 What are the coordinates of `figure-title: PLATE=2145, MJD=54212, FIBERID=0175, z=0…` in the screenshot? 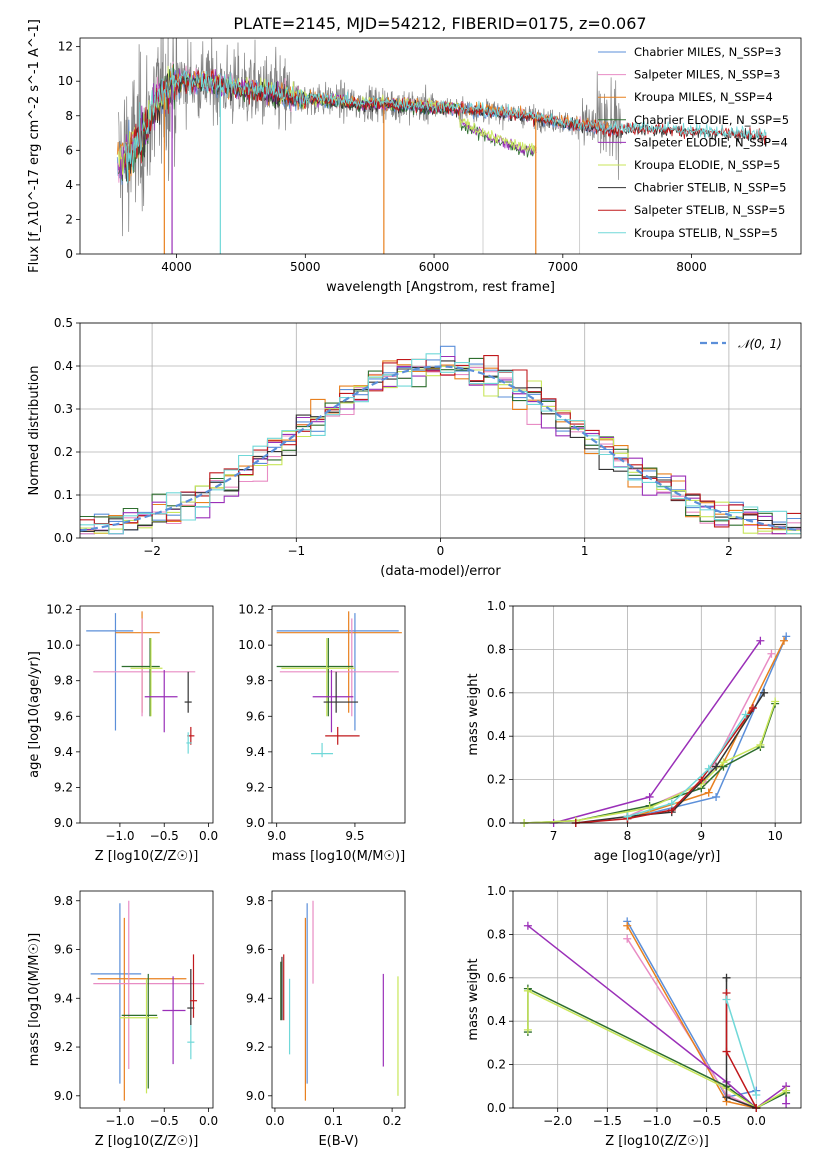 It's located at (439, 23).